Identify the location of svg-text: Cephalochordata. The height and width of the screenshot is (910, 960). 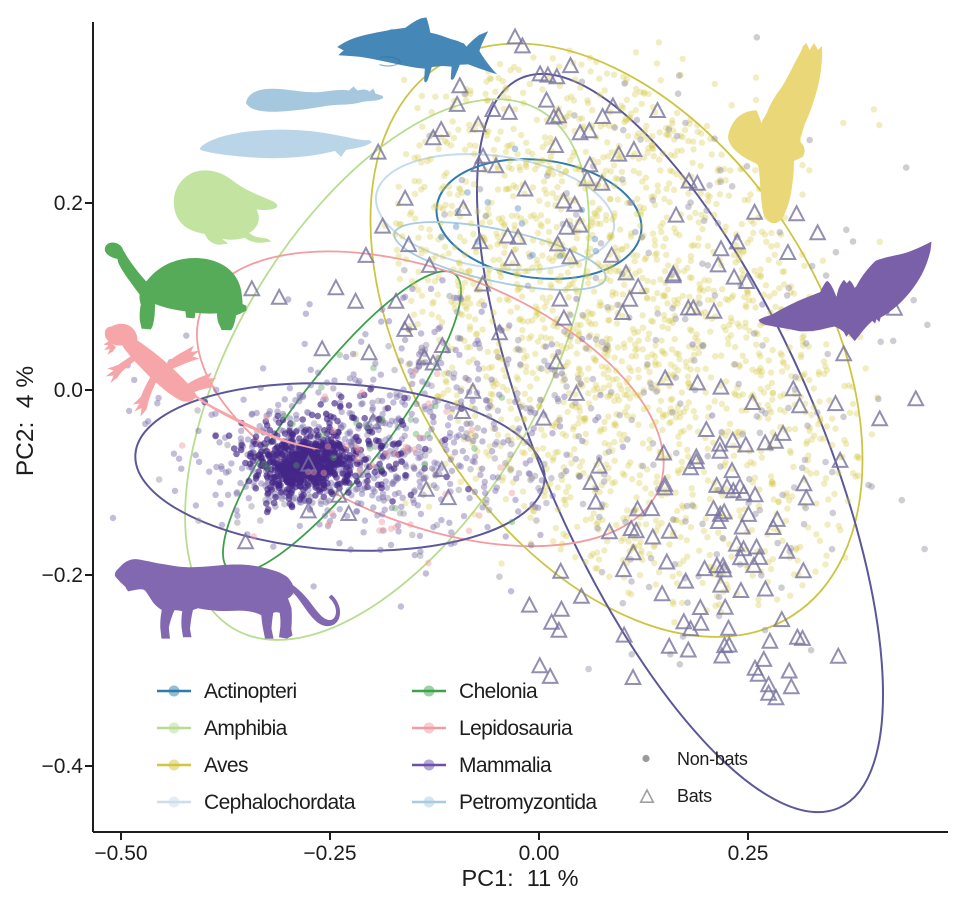
(280, 802).